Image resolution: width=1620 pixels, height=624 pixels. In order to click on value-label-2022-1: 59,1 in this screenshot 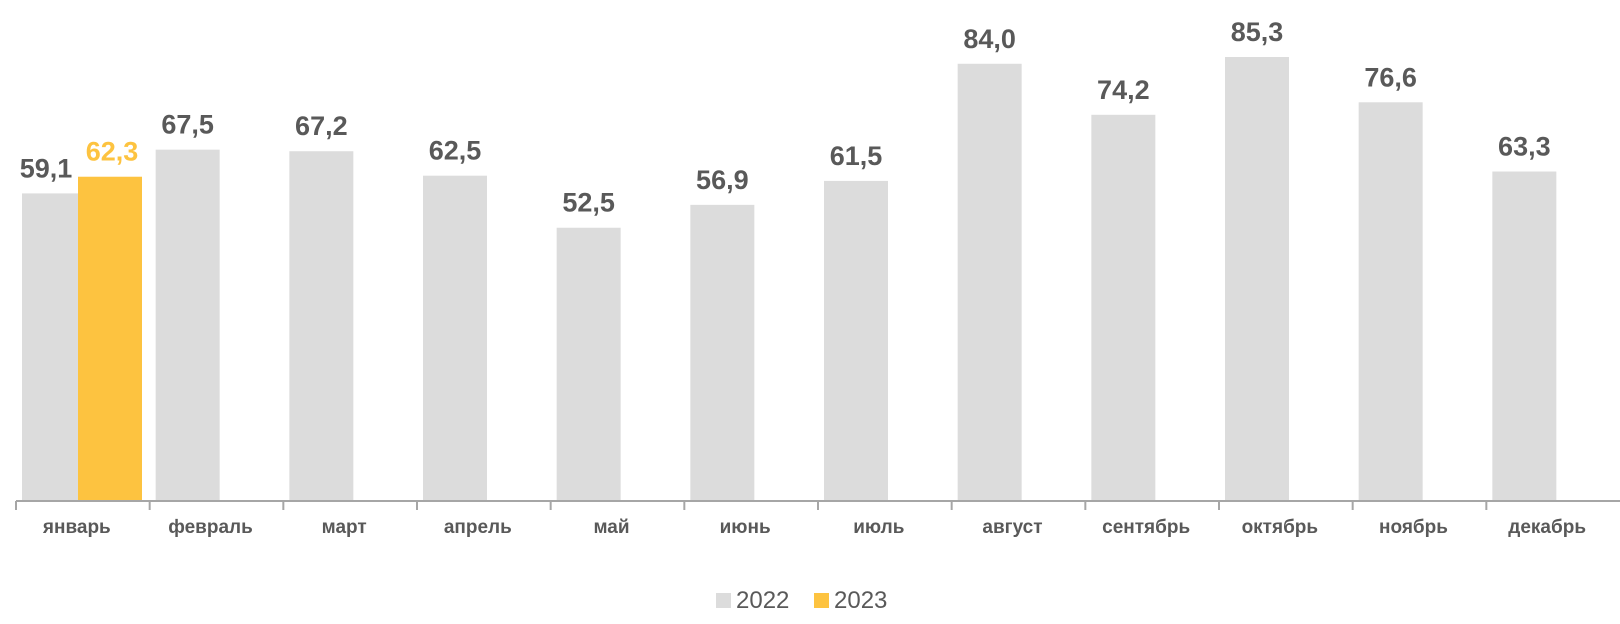, I will do `click(46, 168)`.